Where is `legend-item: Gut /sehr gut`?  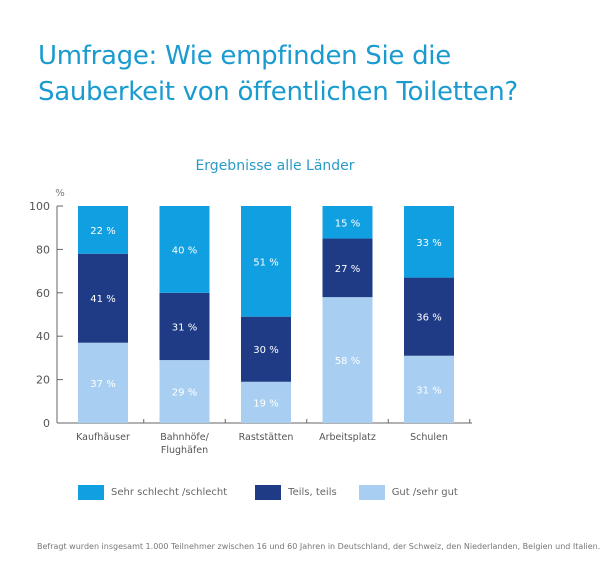
legend-item: Gut /sehr gut is located at coordinates (408, 492).